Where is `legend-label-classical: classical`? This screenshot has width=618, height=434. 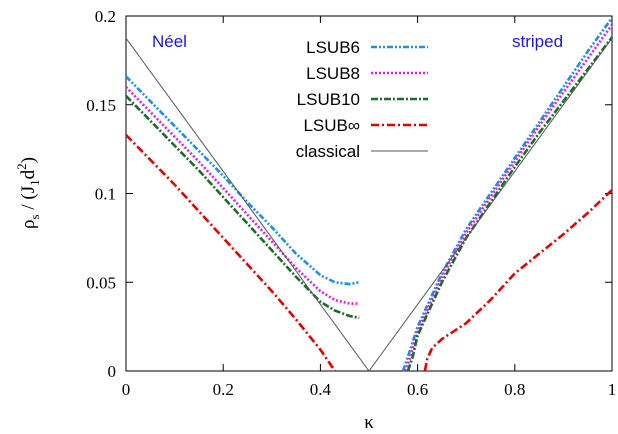 legend-label-classical: classical is located at coordinates (328, 151).